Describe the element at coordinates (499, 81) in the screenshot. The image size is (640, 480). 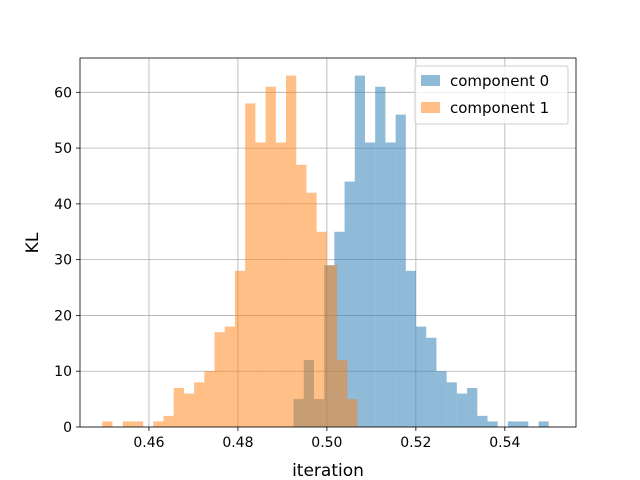
I see `legend-label: component 0` at that location.